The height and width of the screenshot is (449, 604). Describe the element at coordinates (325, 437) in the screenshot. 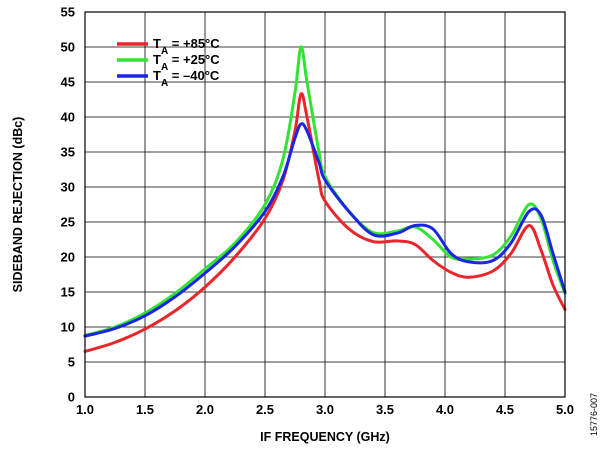

I see `x-axis-title: IF FREQUENCY (GHz)` at that location.